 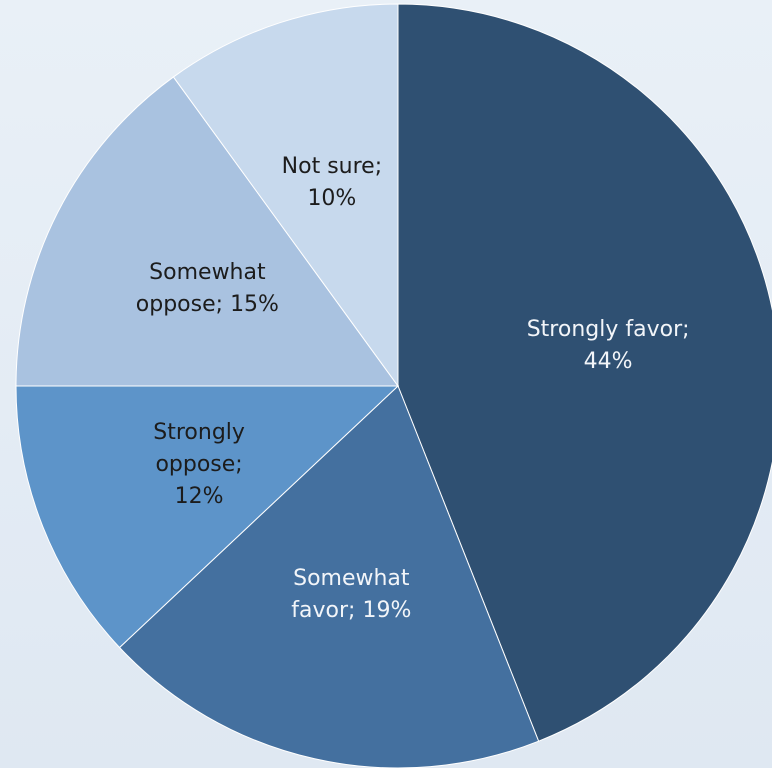 I want to click on slice-label: Not sure; 10%, so click(x=332, y=183).